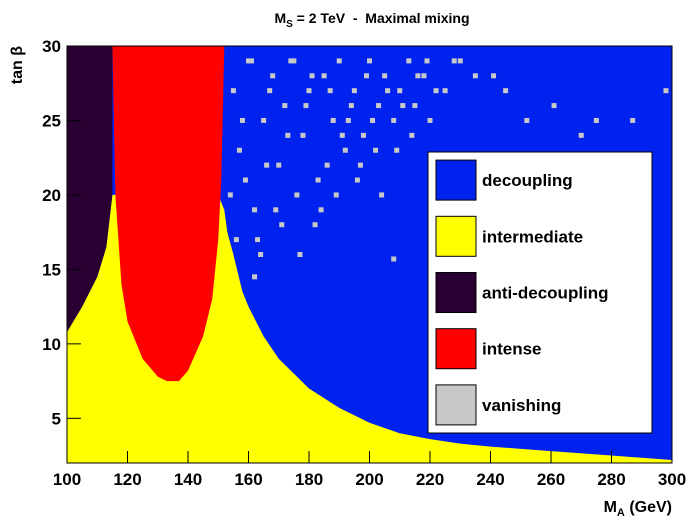  What do you see at coordinates (127, 479) in the screenshot?
I see `x-tick-label: 120` at bounding box center [127, 479].